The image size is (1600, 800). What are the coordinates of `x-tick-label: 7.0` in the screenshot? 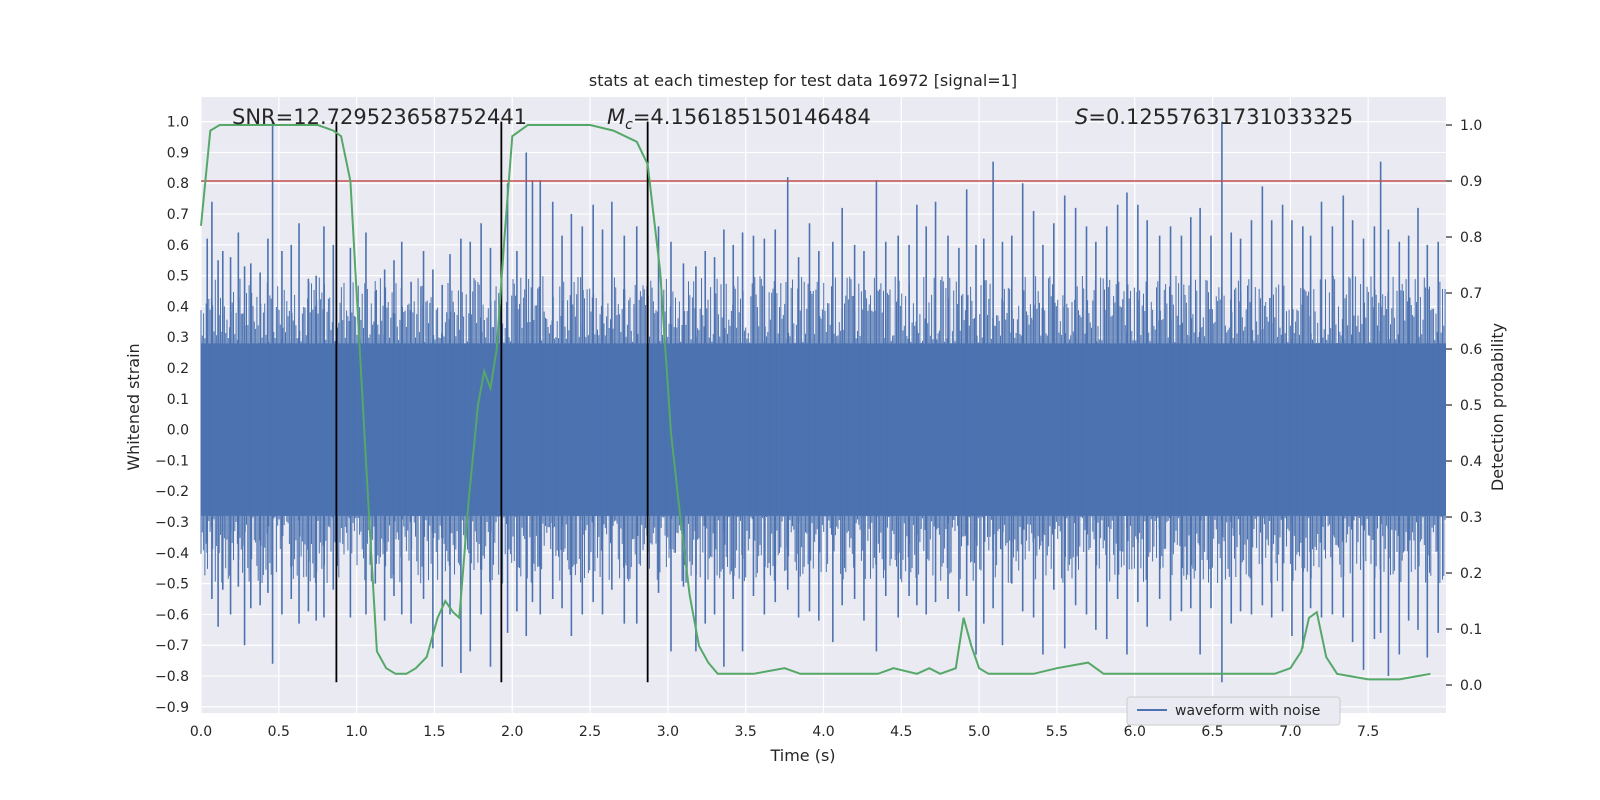 It's located at (1290, 732).